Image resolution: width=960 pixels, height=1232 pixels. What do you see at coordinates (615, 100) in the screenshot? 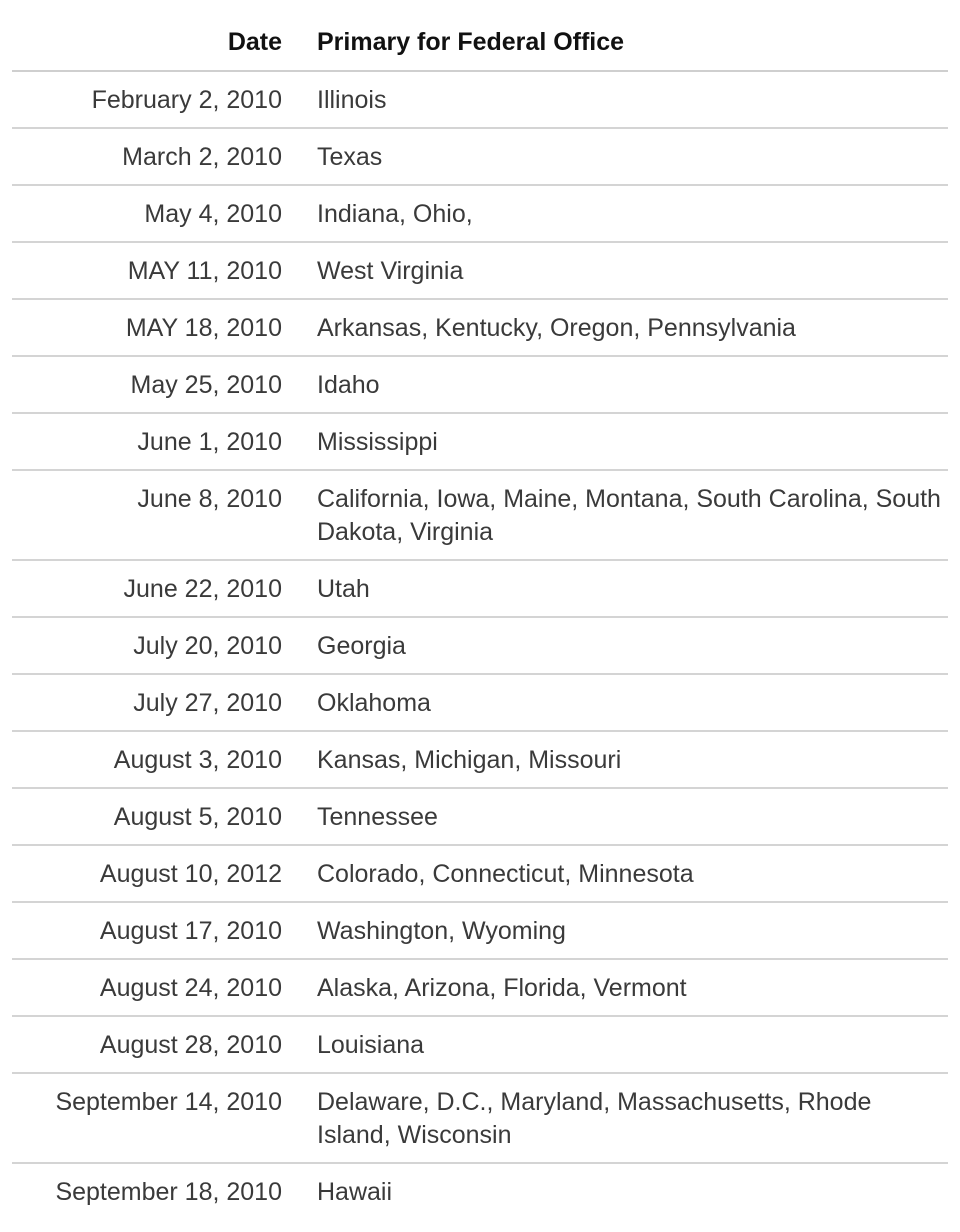
I see `states-cell: Illinois` at bounding box center [615, 100].